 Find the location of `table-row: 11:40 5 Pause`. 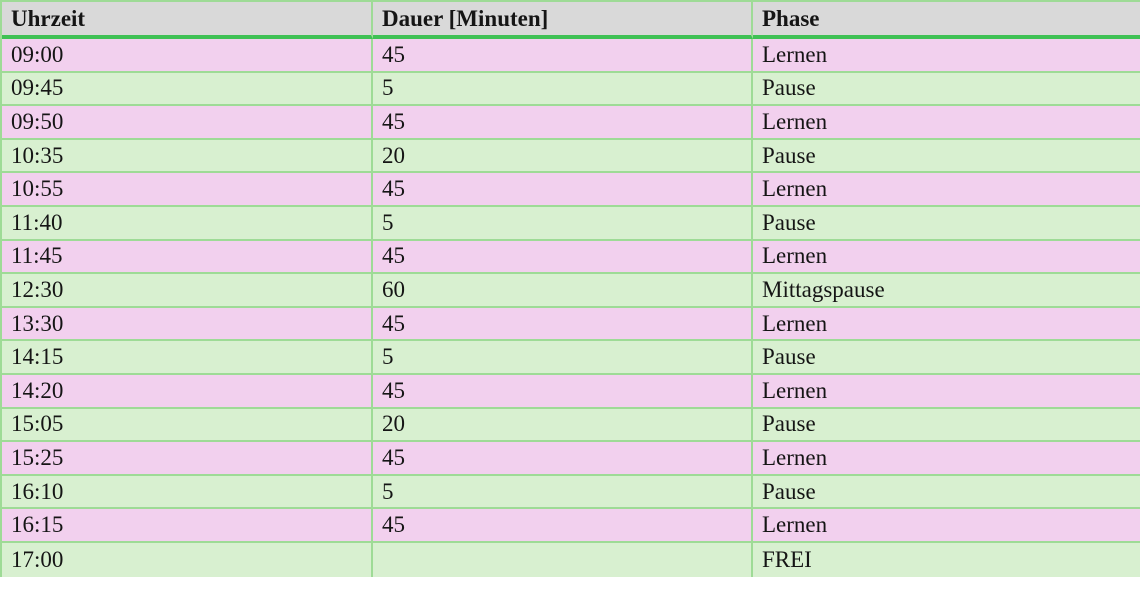

table-row: 11:40 5 Pause is located at coordinates (571, 223).